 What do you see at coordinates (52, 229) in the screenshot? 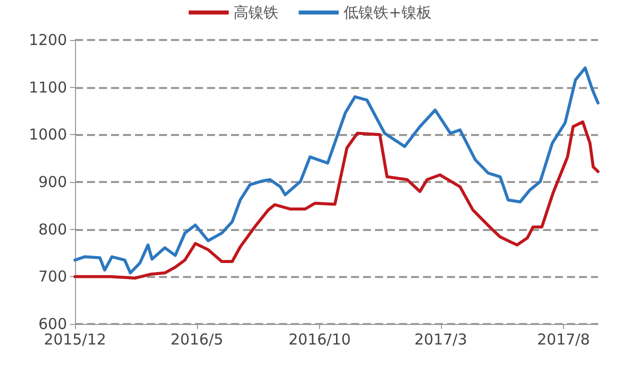
I see `y-tick-label: 800` at bounding box center [52, 229].